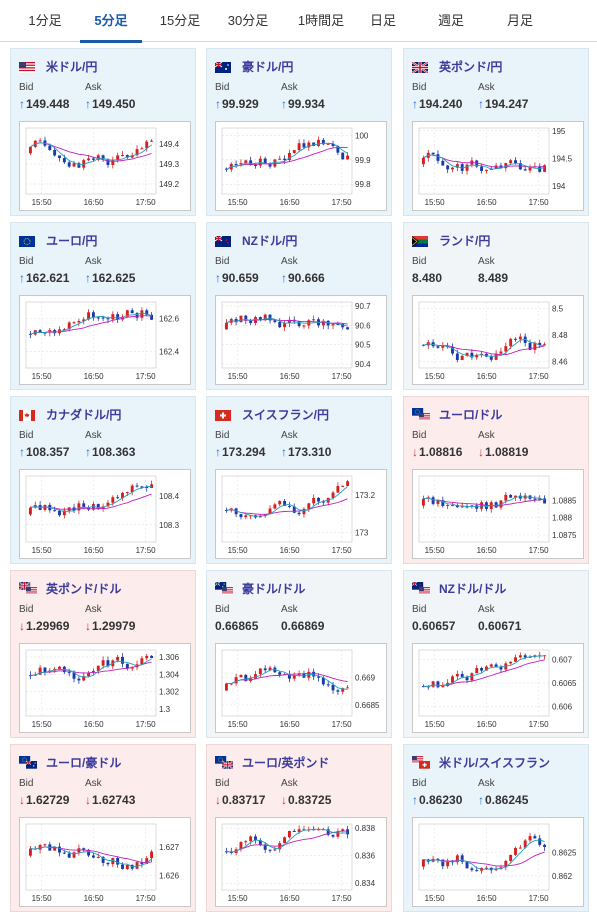 This screenshot has height=912, width=597. What do you see at coordinates (519, 20) in the screenshot?
I see `tab-7: 月足` at bounding box center [519, 20].